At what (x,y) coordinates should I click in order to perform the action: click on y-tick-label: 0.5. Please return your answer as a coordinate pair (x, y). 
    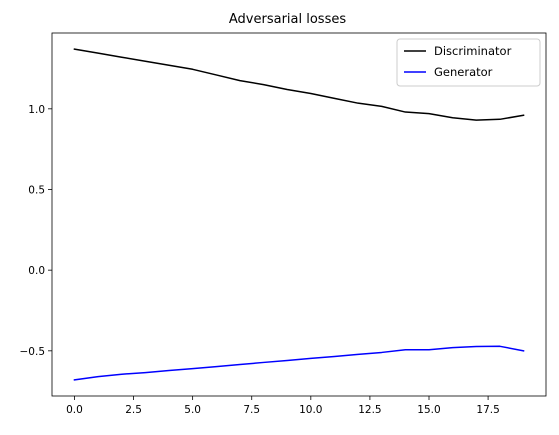
    Looking at the image, I should click on (36, 190).